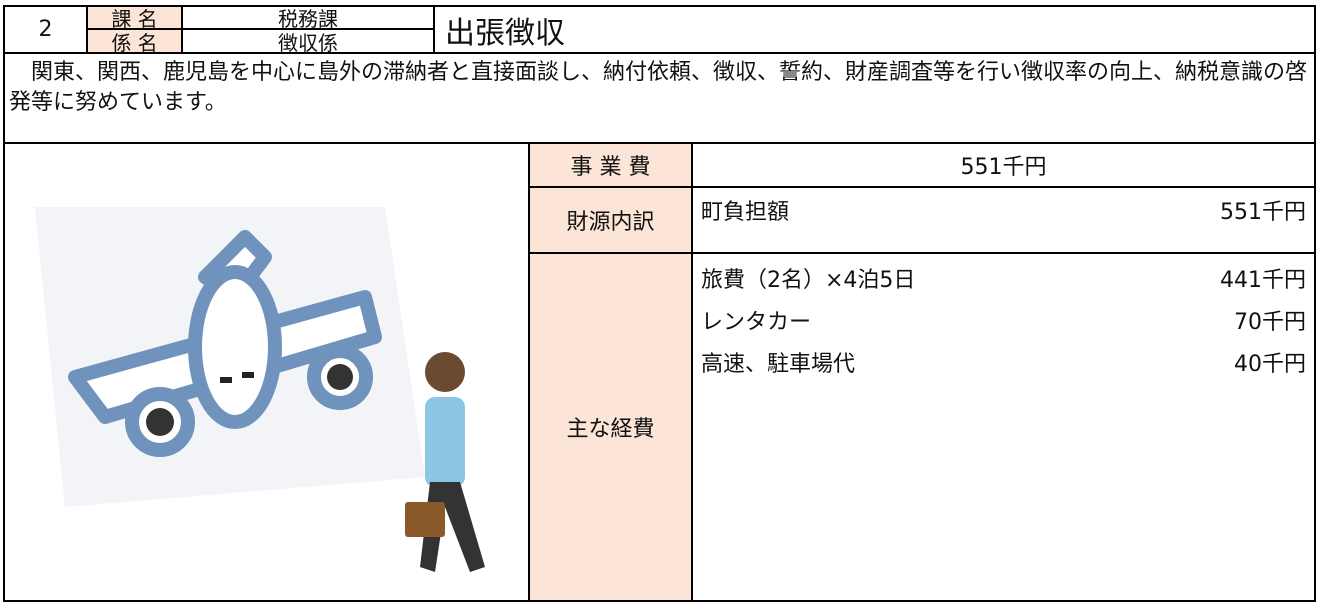 The height and width of the screenshot is (602, 1319). What do you see at coordinates (1003, 278) in the screenshot?
I see `expense-item: 旅費（2名）×4泊5日 441千円` at bounding box center [1003, 278].